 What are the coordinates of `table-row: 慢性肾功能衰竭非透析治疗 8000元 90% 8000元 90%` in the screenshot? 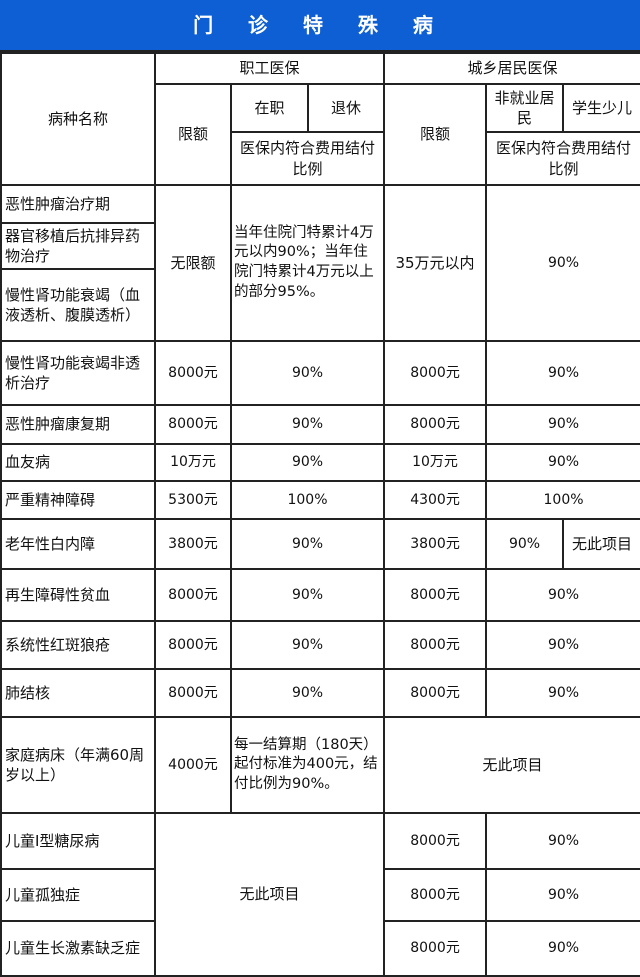 It's located at (320, 373).